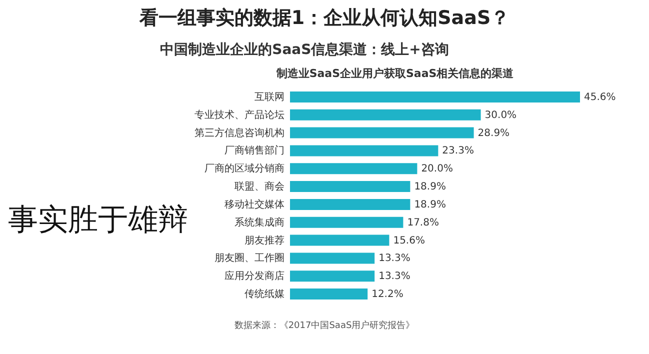 This screenshot has height=354, width=649. Describe the element at coordinates (304, 49) in the screenshot. I see `chart-subtitle: 中国制造业企业的SaaS信息渠道：线上+咨询` at that location.